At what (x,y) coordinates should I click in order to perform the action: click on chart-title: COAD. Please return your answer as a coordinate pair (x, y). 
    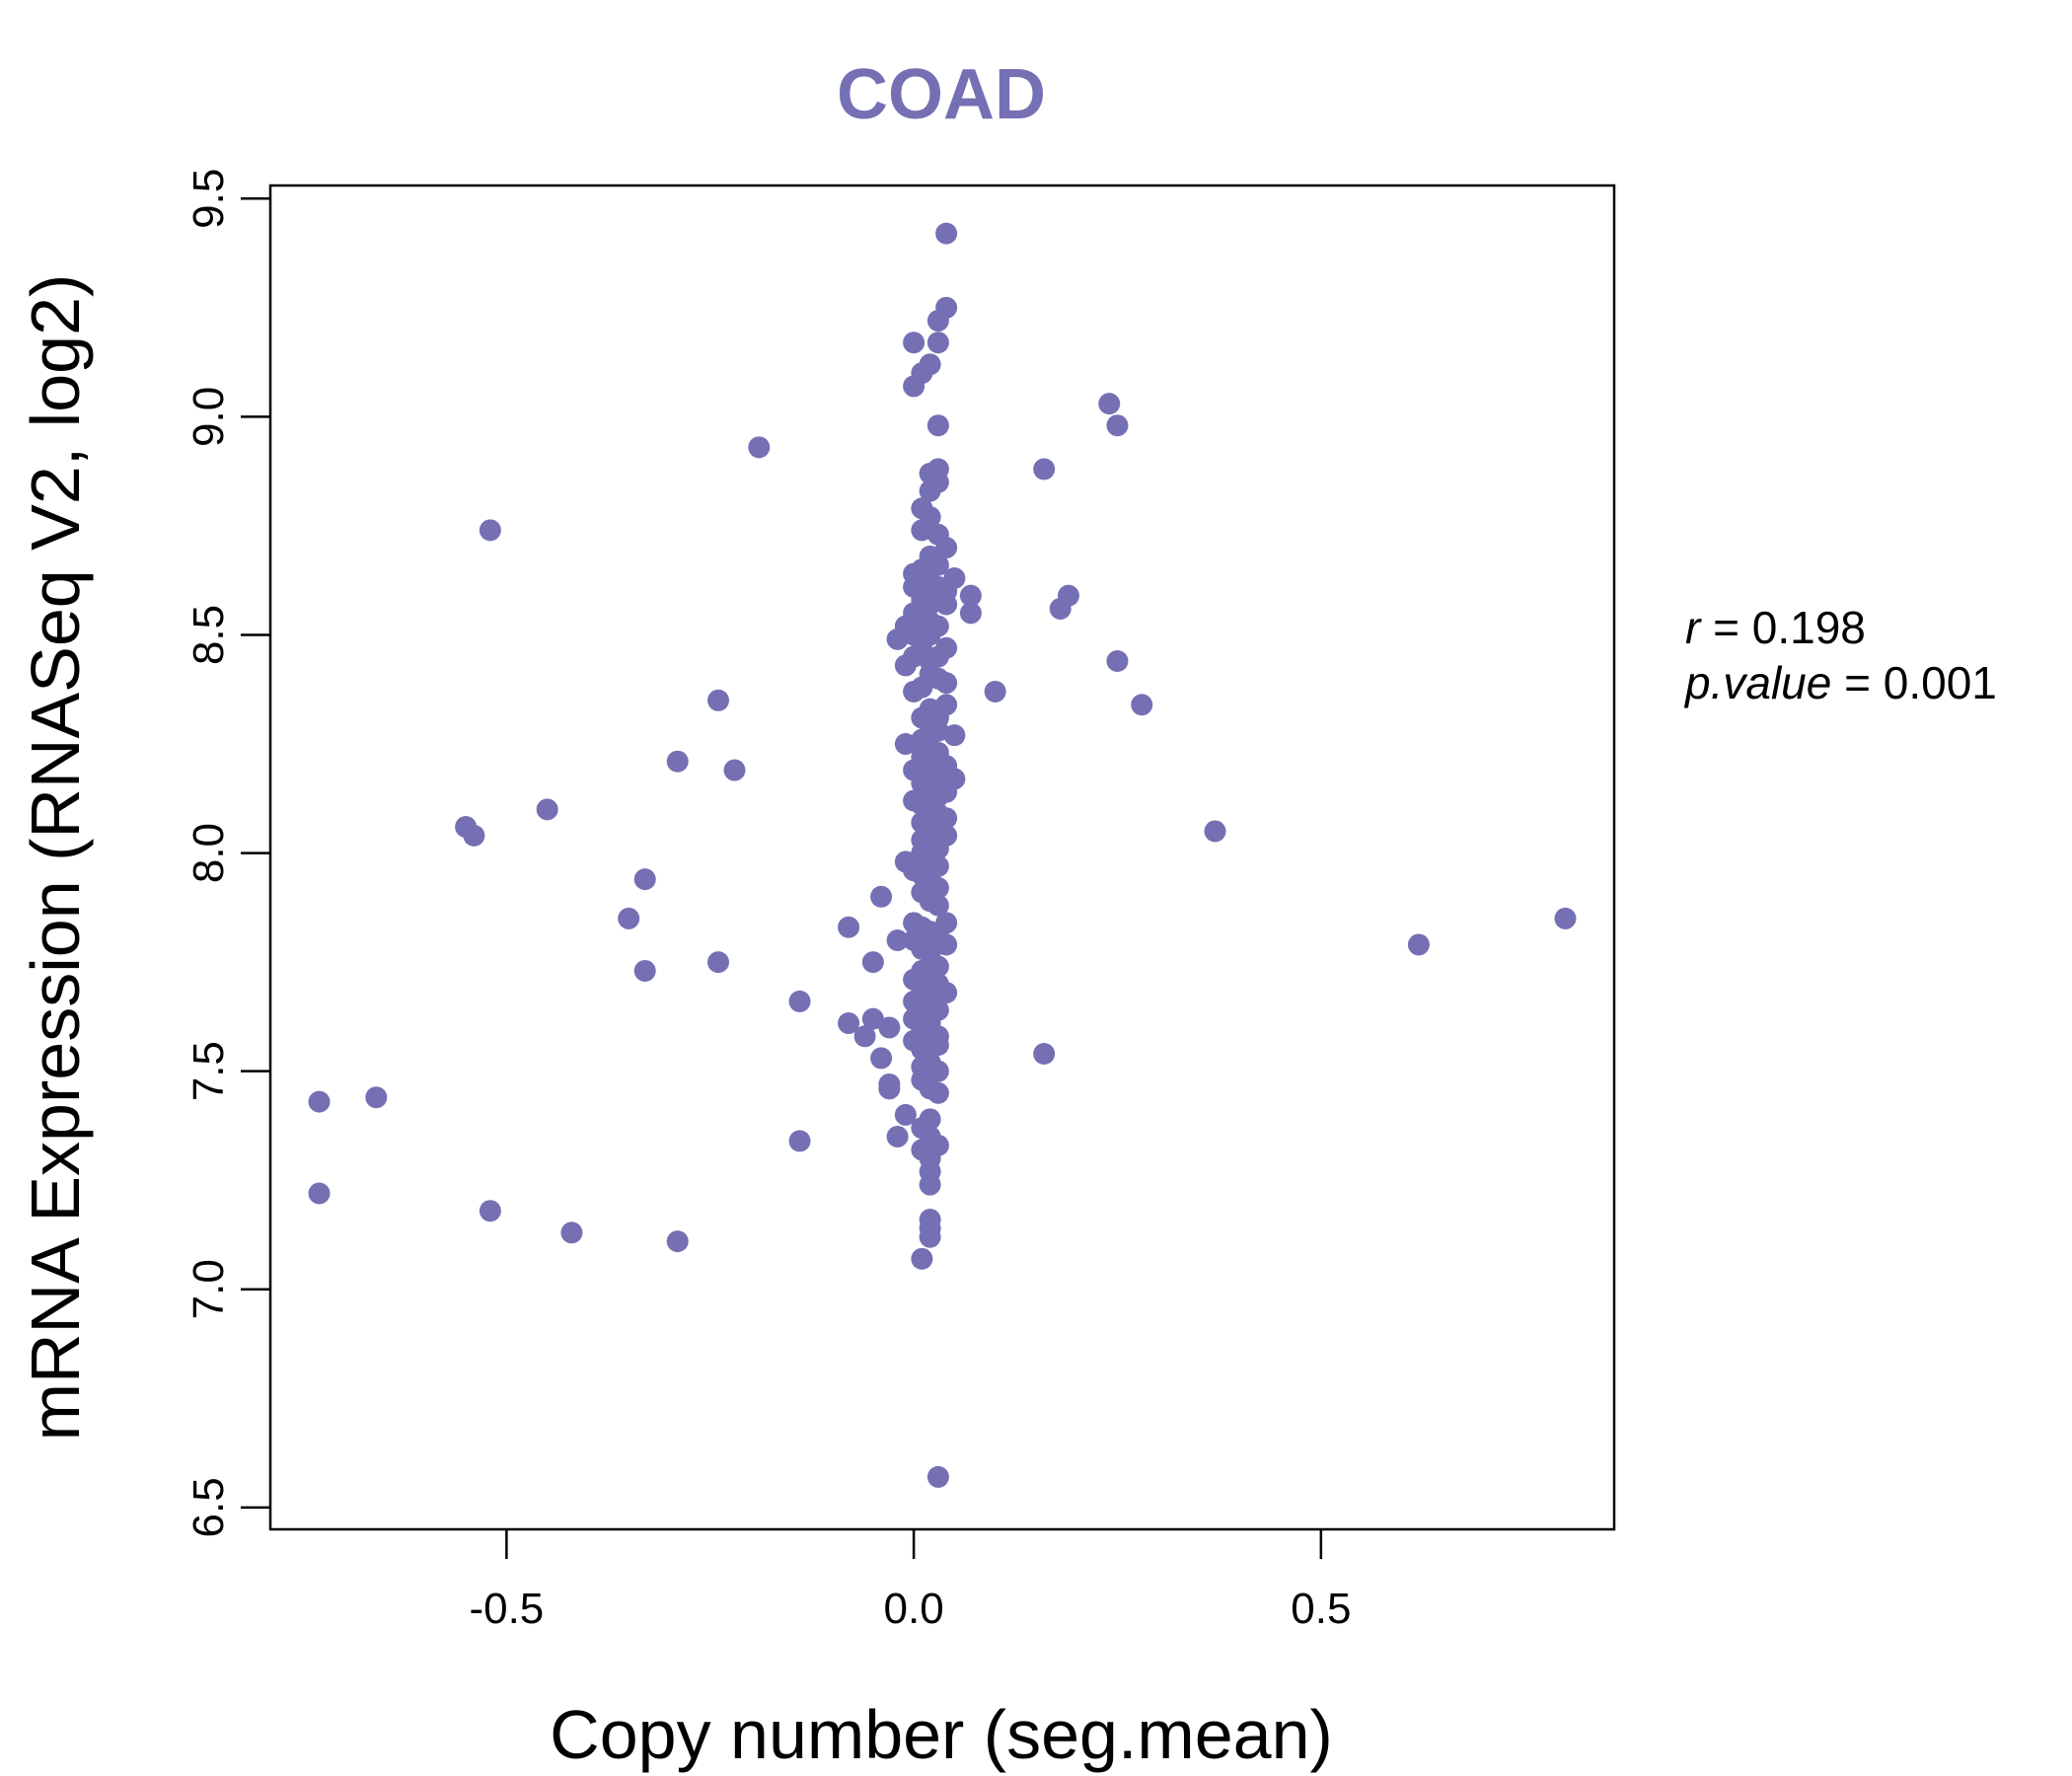
    Looking at the image, I should click on (942, 94).